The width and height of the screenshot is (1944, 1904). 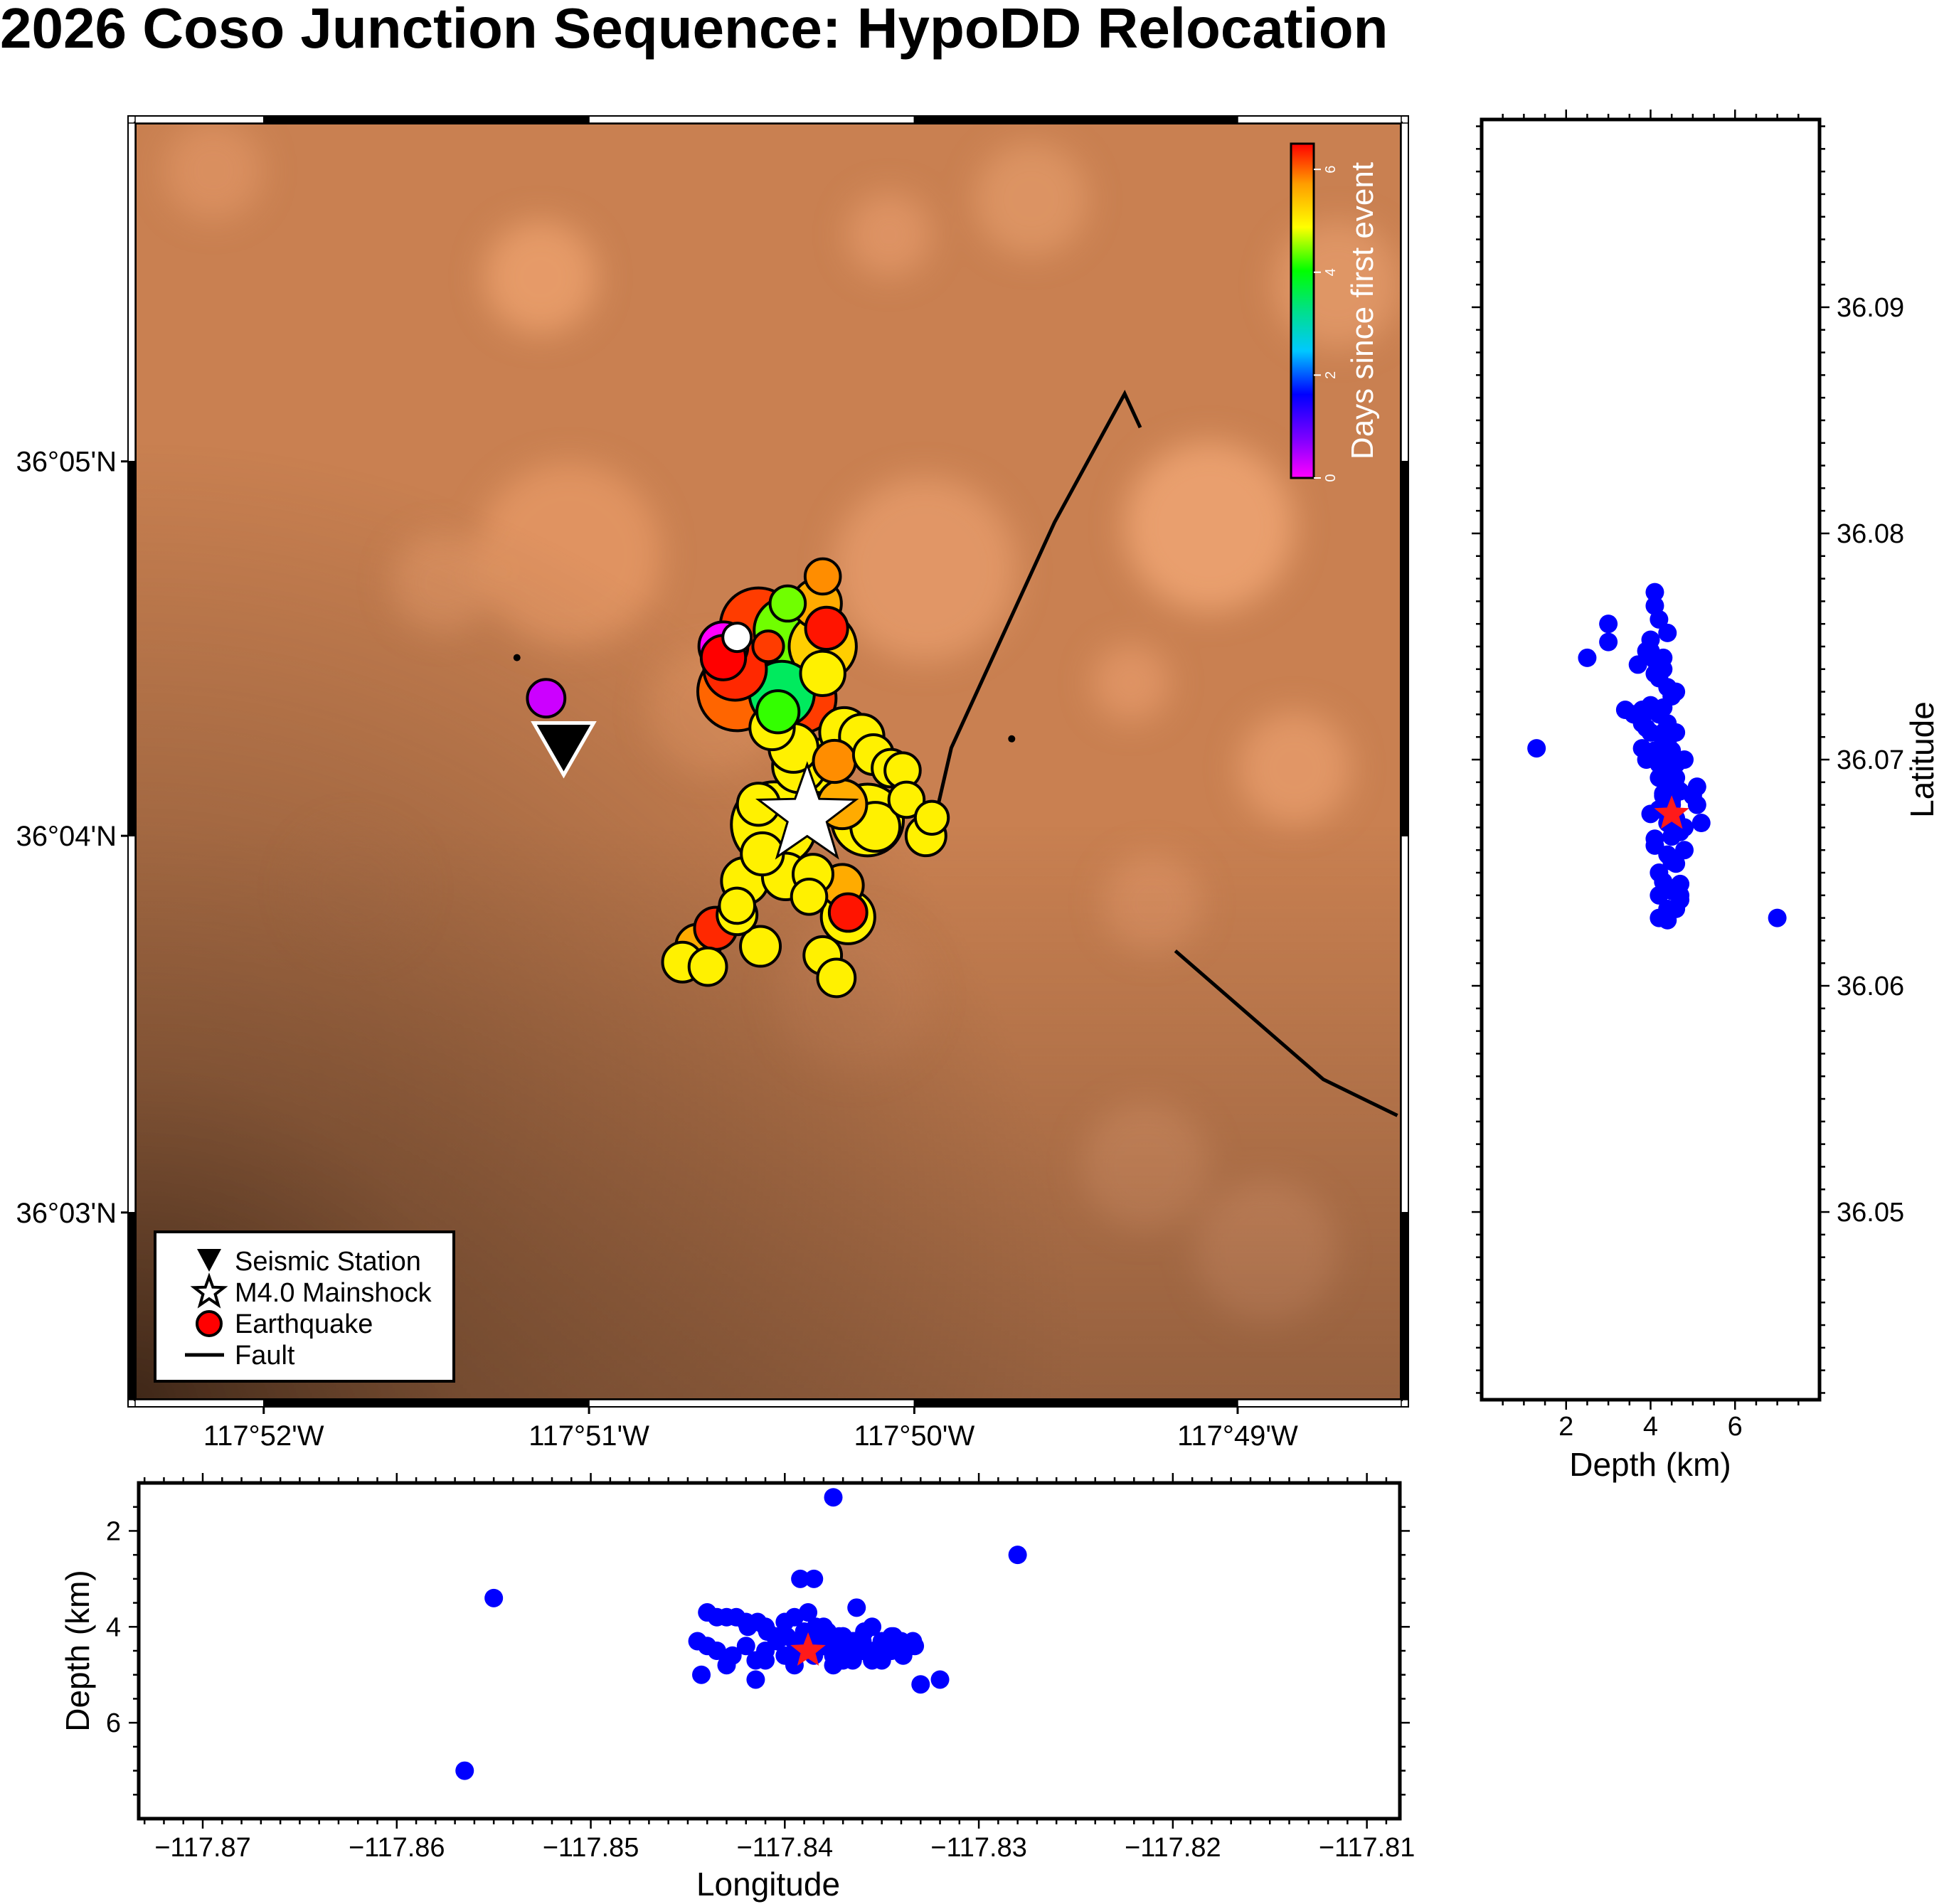 I want to click on depth-latitude-mainshock-star, so click(x=1671, y=812).